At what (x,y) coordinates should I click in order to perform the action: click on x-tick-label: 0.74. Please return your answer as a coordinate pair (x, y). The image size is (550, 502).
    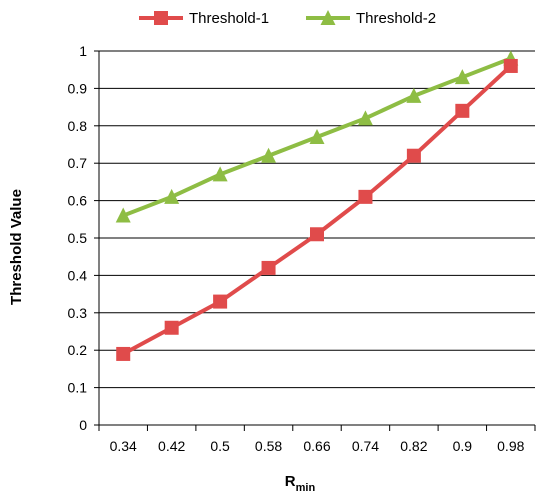
    Looking at the image, I should click on (365, 446).